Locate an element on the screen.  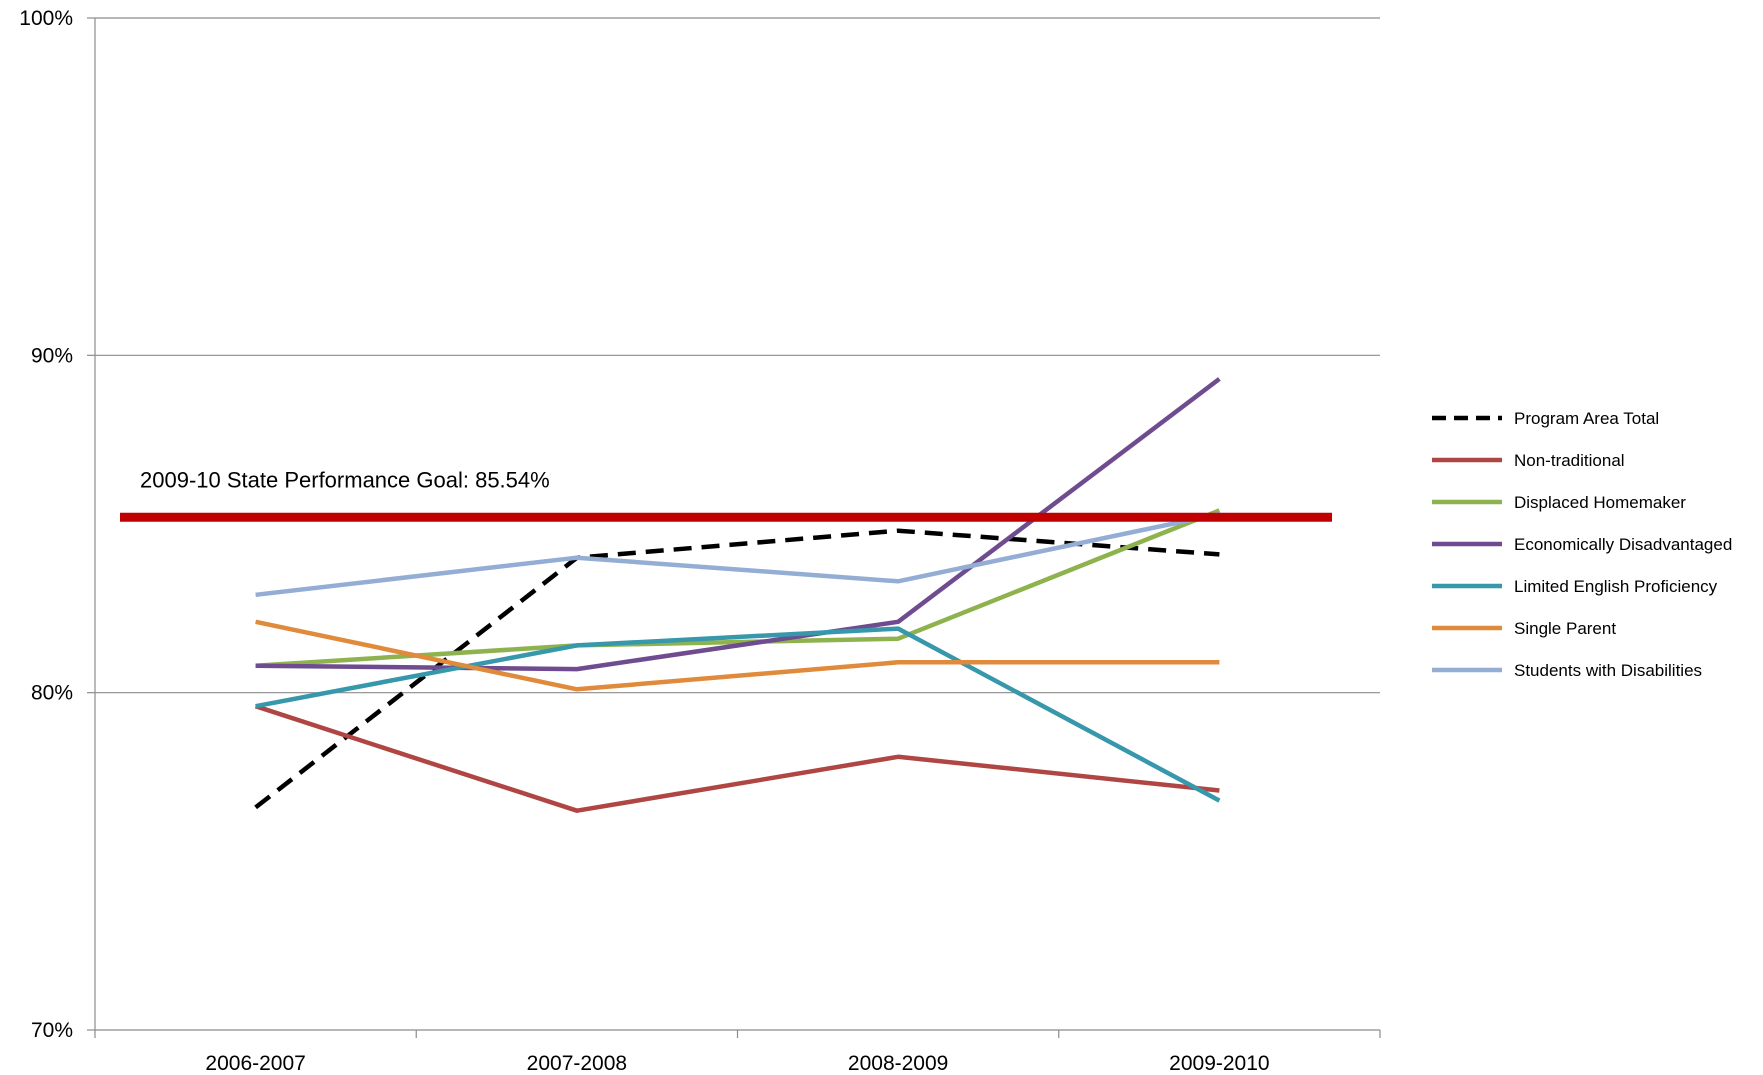
goal-line-group: 2009-10 State Performance Goal: 85.54% is located at coordinates (726, 494).